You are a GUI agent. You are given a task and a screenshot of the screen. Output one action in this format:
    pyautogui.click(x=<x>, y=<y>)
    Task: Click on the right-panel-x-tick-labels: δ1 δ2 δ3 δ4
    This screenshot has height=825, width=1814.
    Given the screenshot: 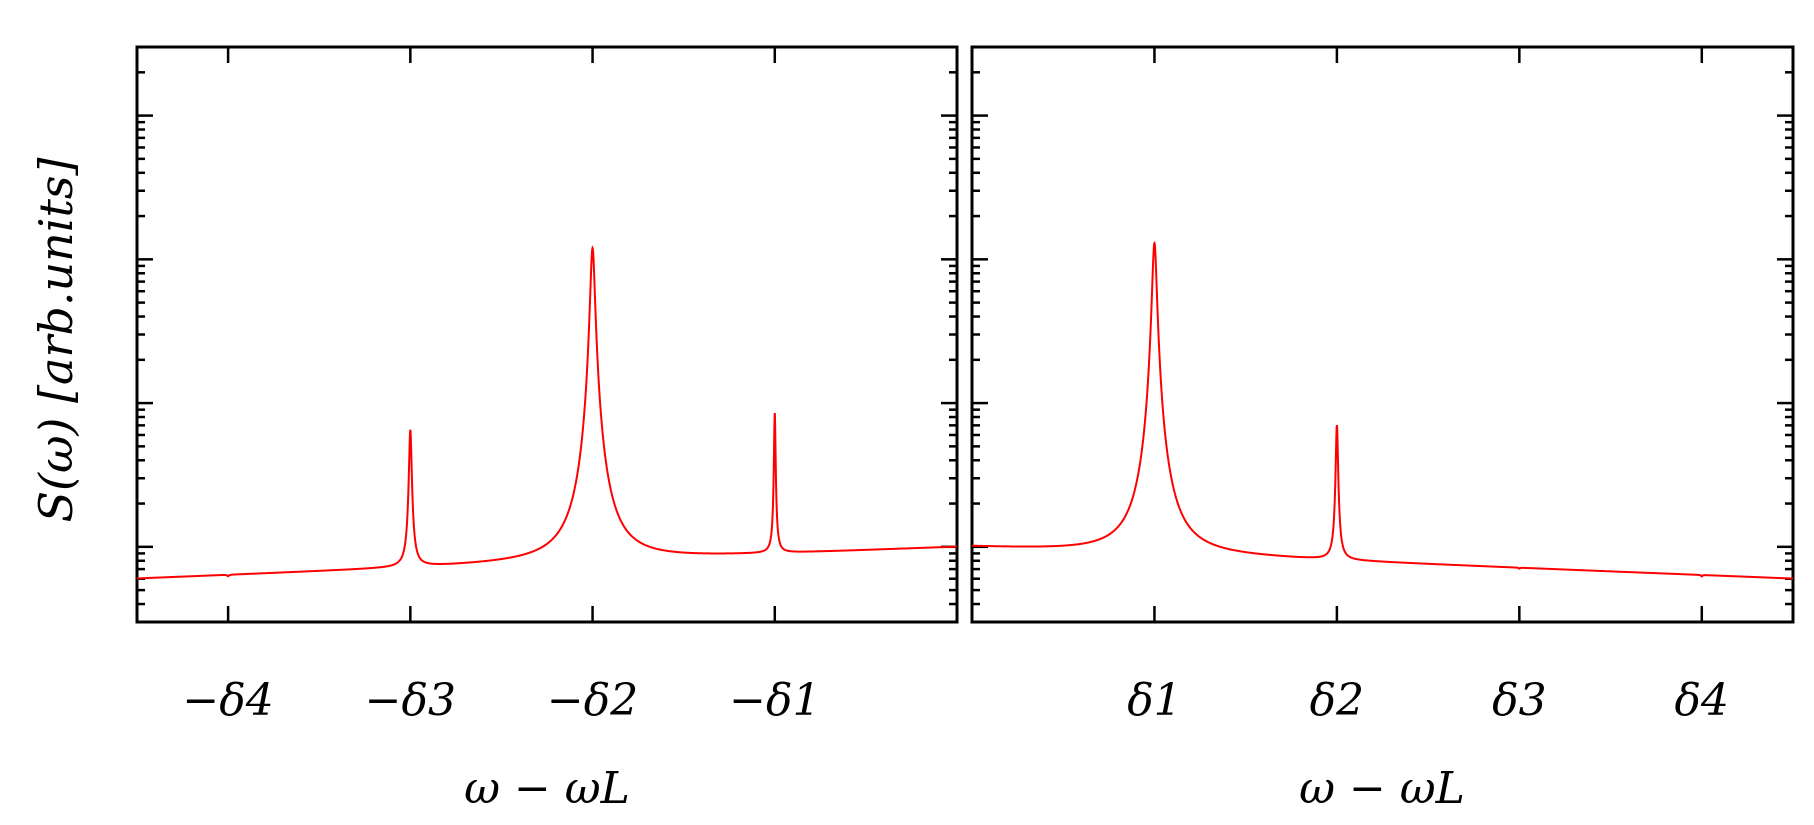 What is the action you would take?
    pyautogui.click(x=1428, y=700)
    